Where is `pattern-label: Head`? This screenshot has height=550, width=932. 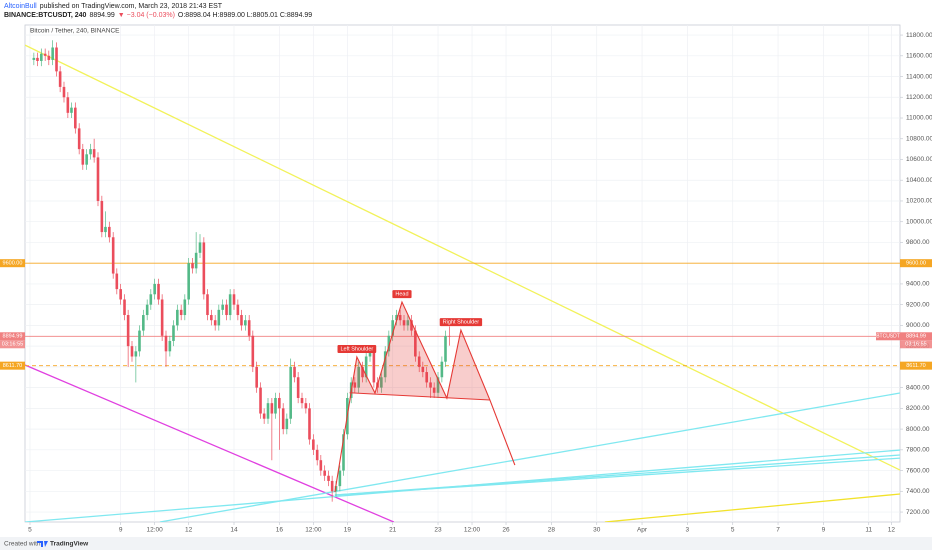
pattern-label: Head is located at coordinates (401, 295).